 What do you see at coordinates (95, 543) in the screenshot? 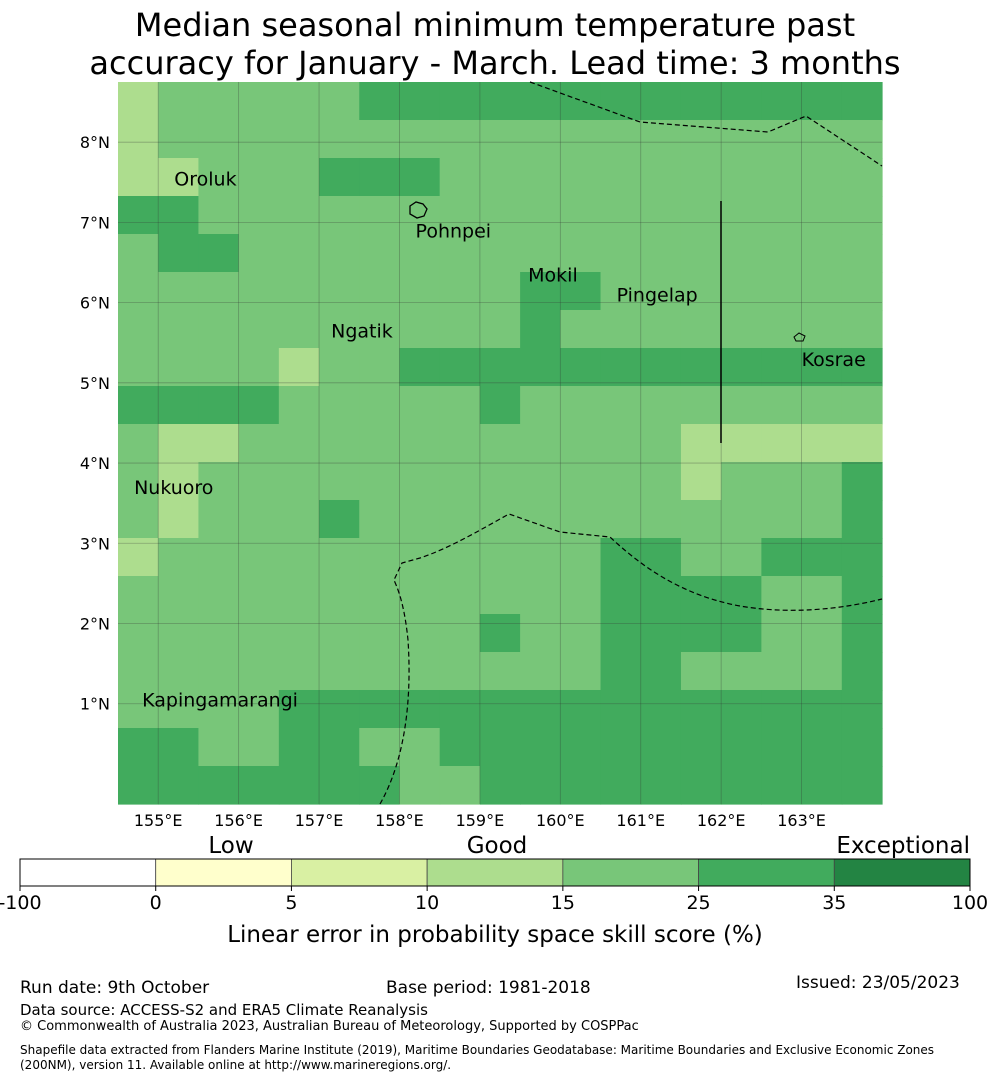
I see `lat-tick-label: 3°N` at bounding box center [95, 543].